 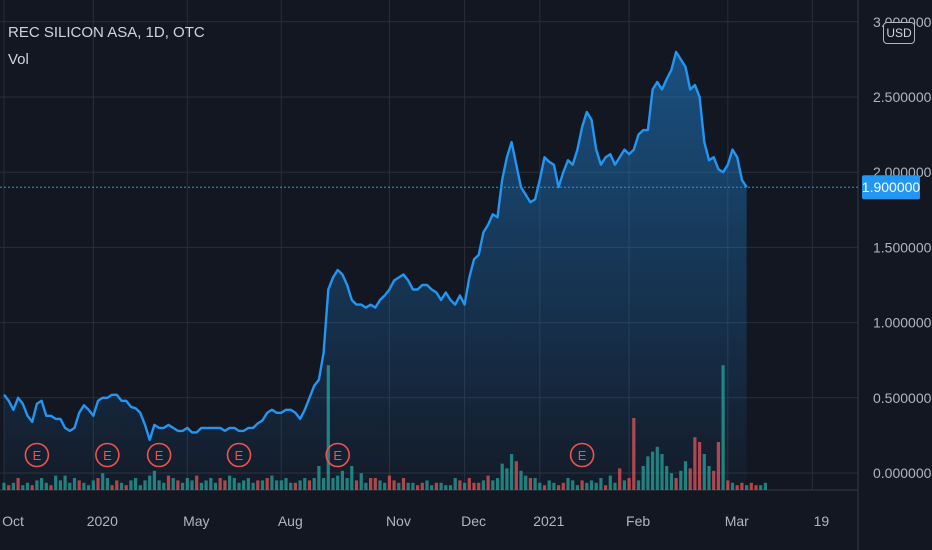 What do you see at coordinates (13, 521) in the screenshot?
I see `time-tick-label: Oct` at bounding box center [13, 521].